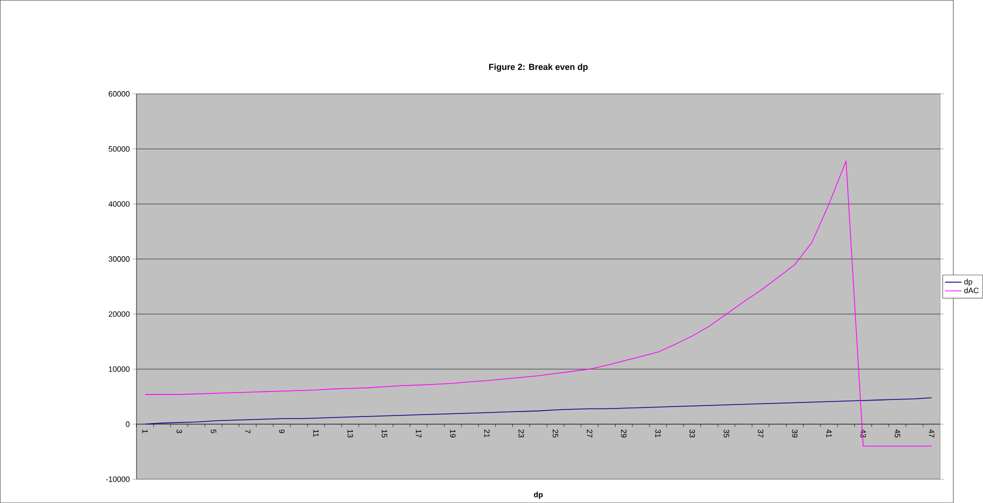 The height and width of the screenshot is (503, 983). What do you see at coordinates (538, 68) in the screenshot?
I see `chart-title: Figure 2: Break even dp` at bounding box center [538, 68].